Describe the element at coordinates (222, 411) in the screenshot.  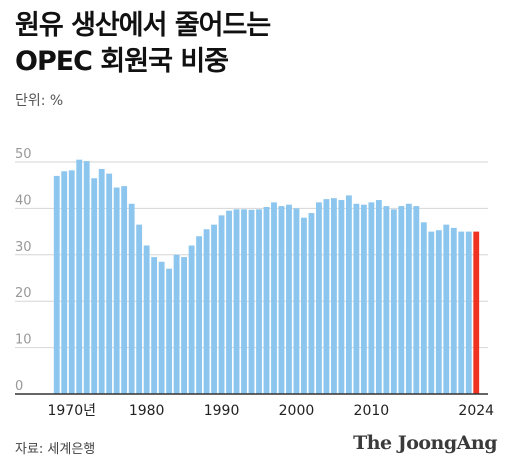
I see `x-tick-label-1990: 1990` at that location.